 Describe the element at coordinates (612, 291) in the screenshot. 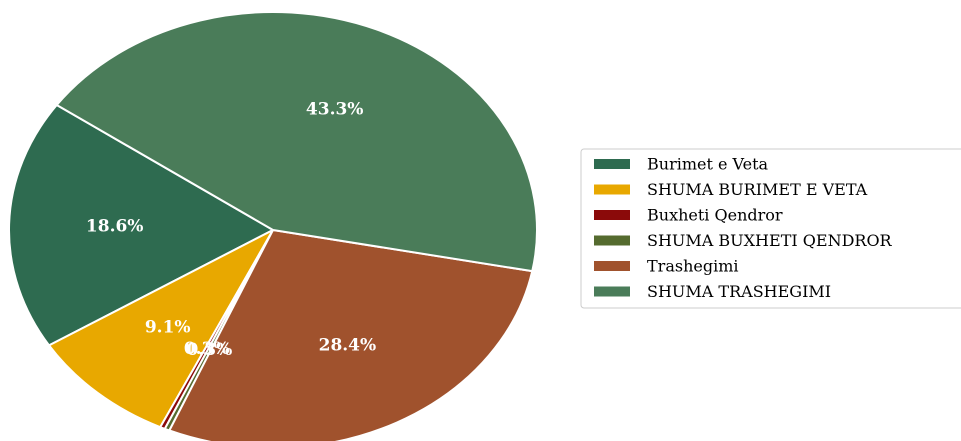

I see `legend-swatch-shuma-trashegimi` at that location.